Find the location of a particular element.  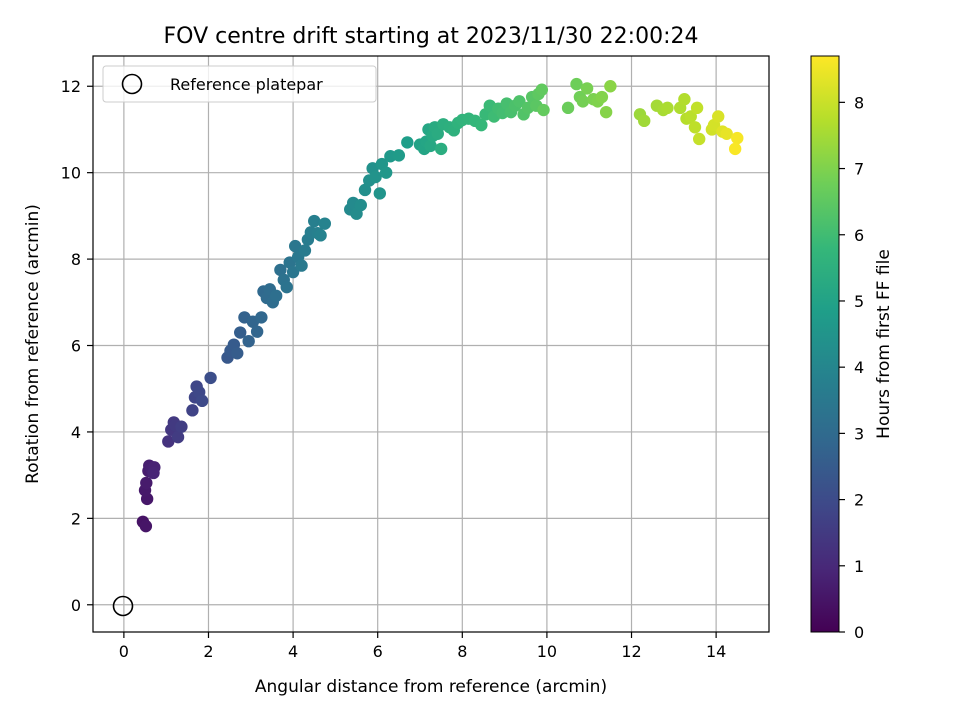

colorbar-tick-label: 8 is located at coordinates (859, 102).